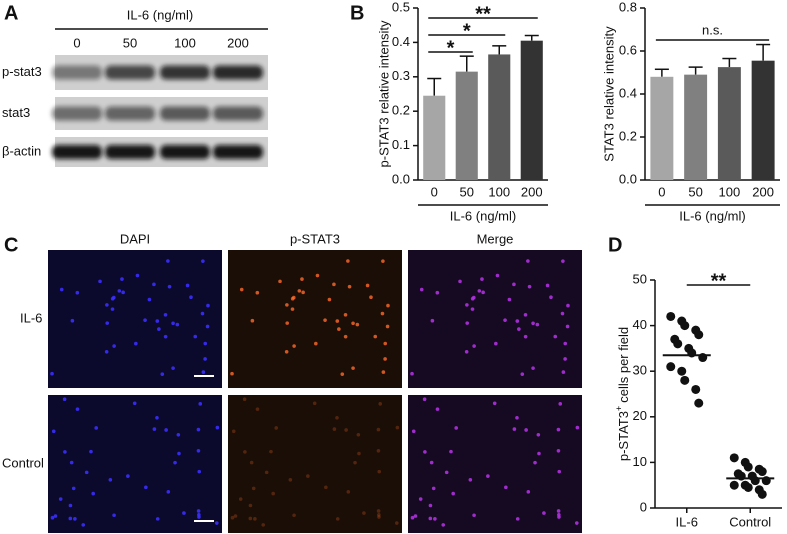 The height and width of the screenshot is (534, 787). What do you see at coordinates (401, 7) in the screenshot?
I see `y-tick-label: 0.5` at bounding box center [401, 7].